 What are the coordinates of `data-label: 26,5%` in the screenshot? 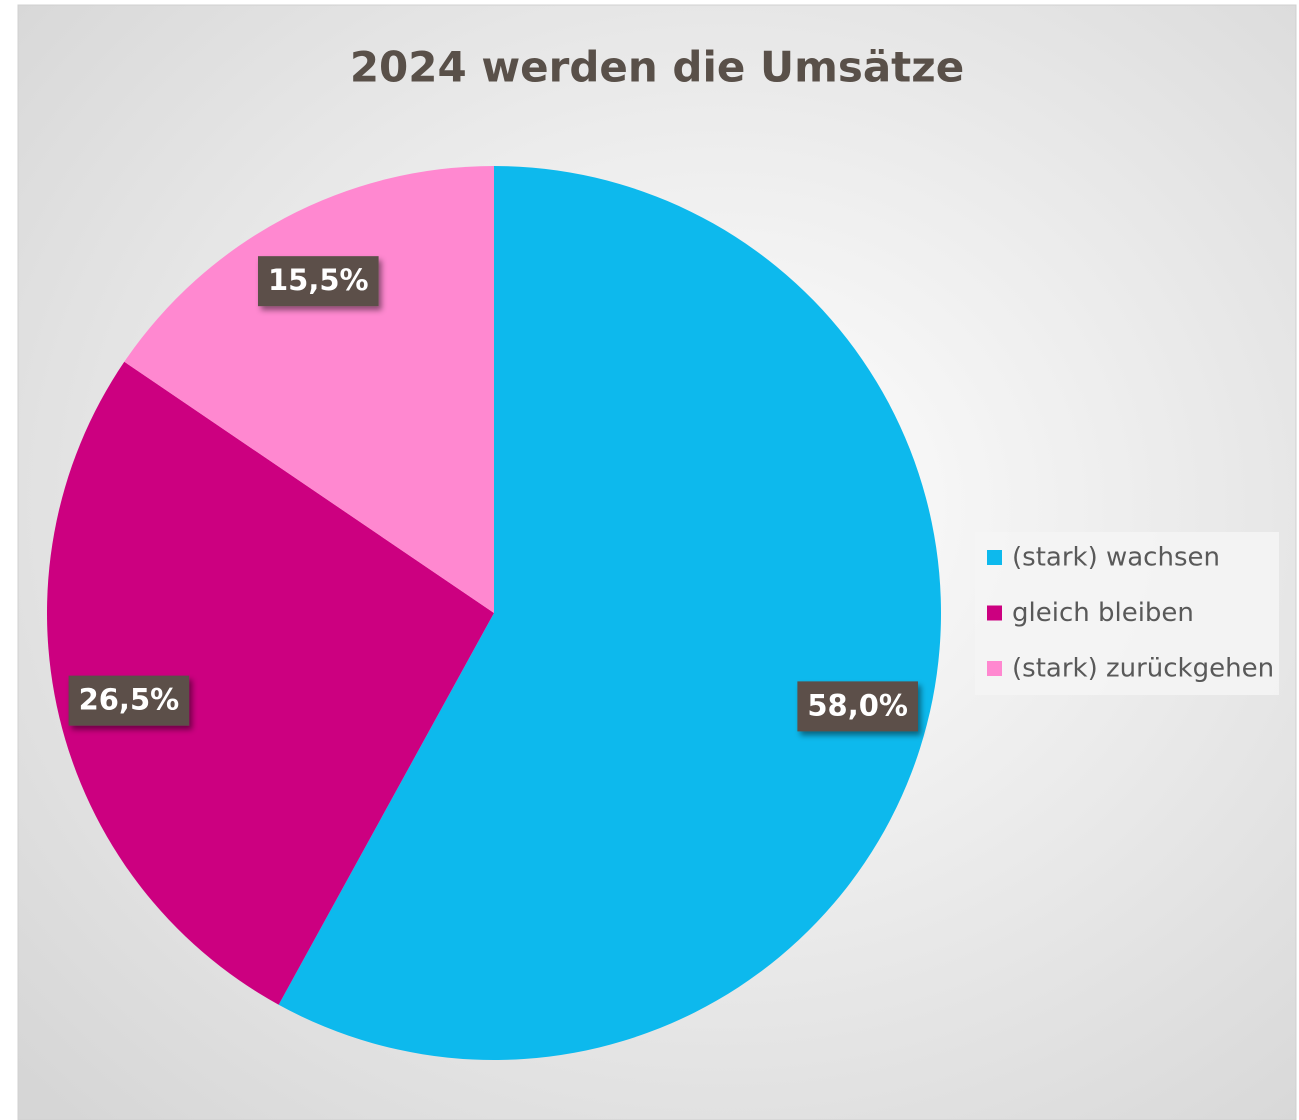 It's located at (129, 700).